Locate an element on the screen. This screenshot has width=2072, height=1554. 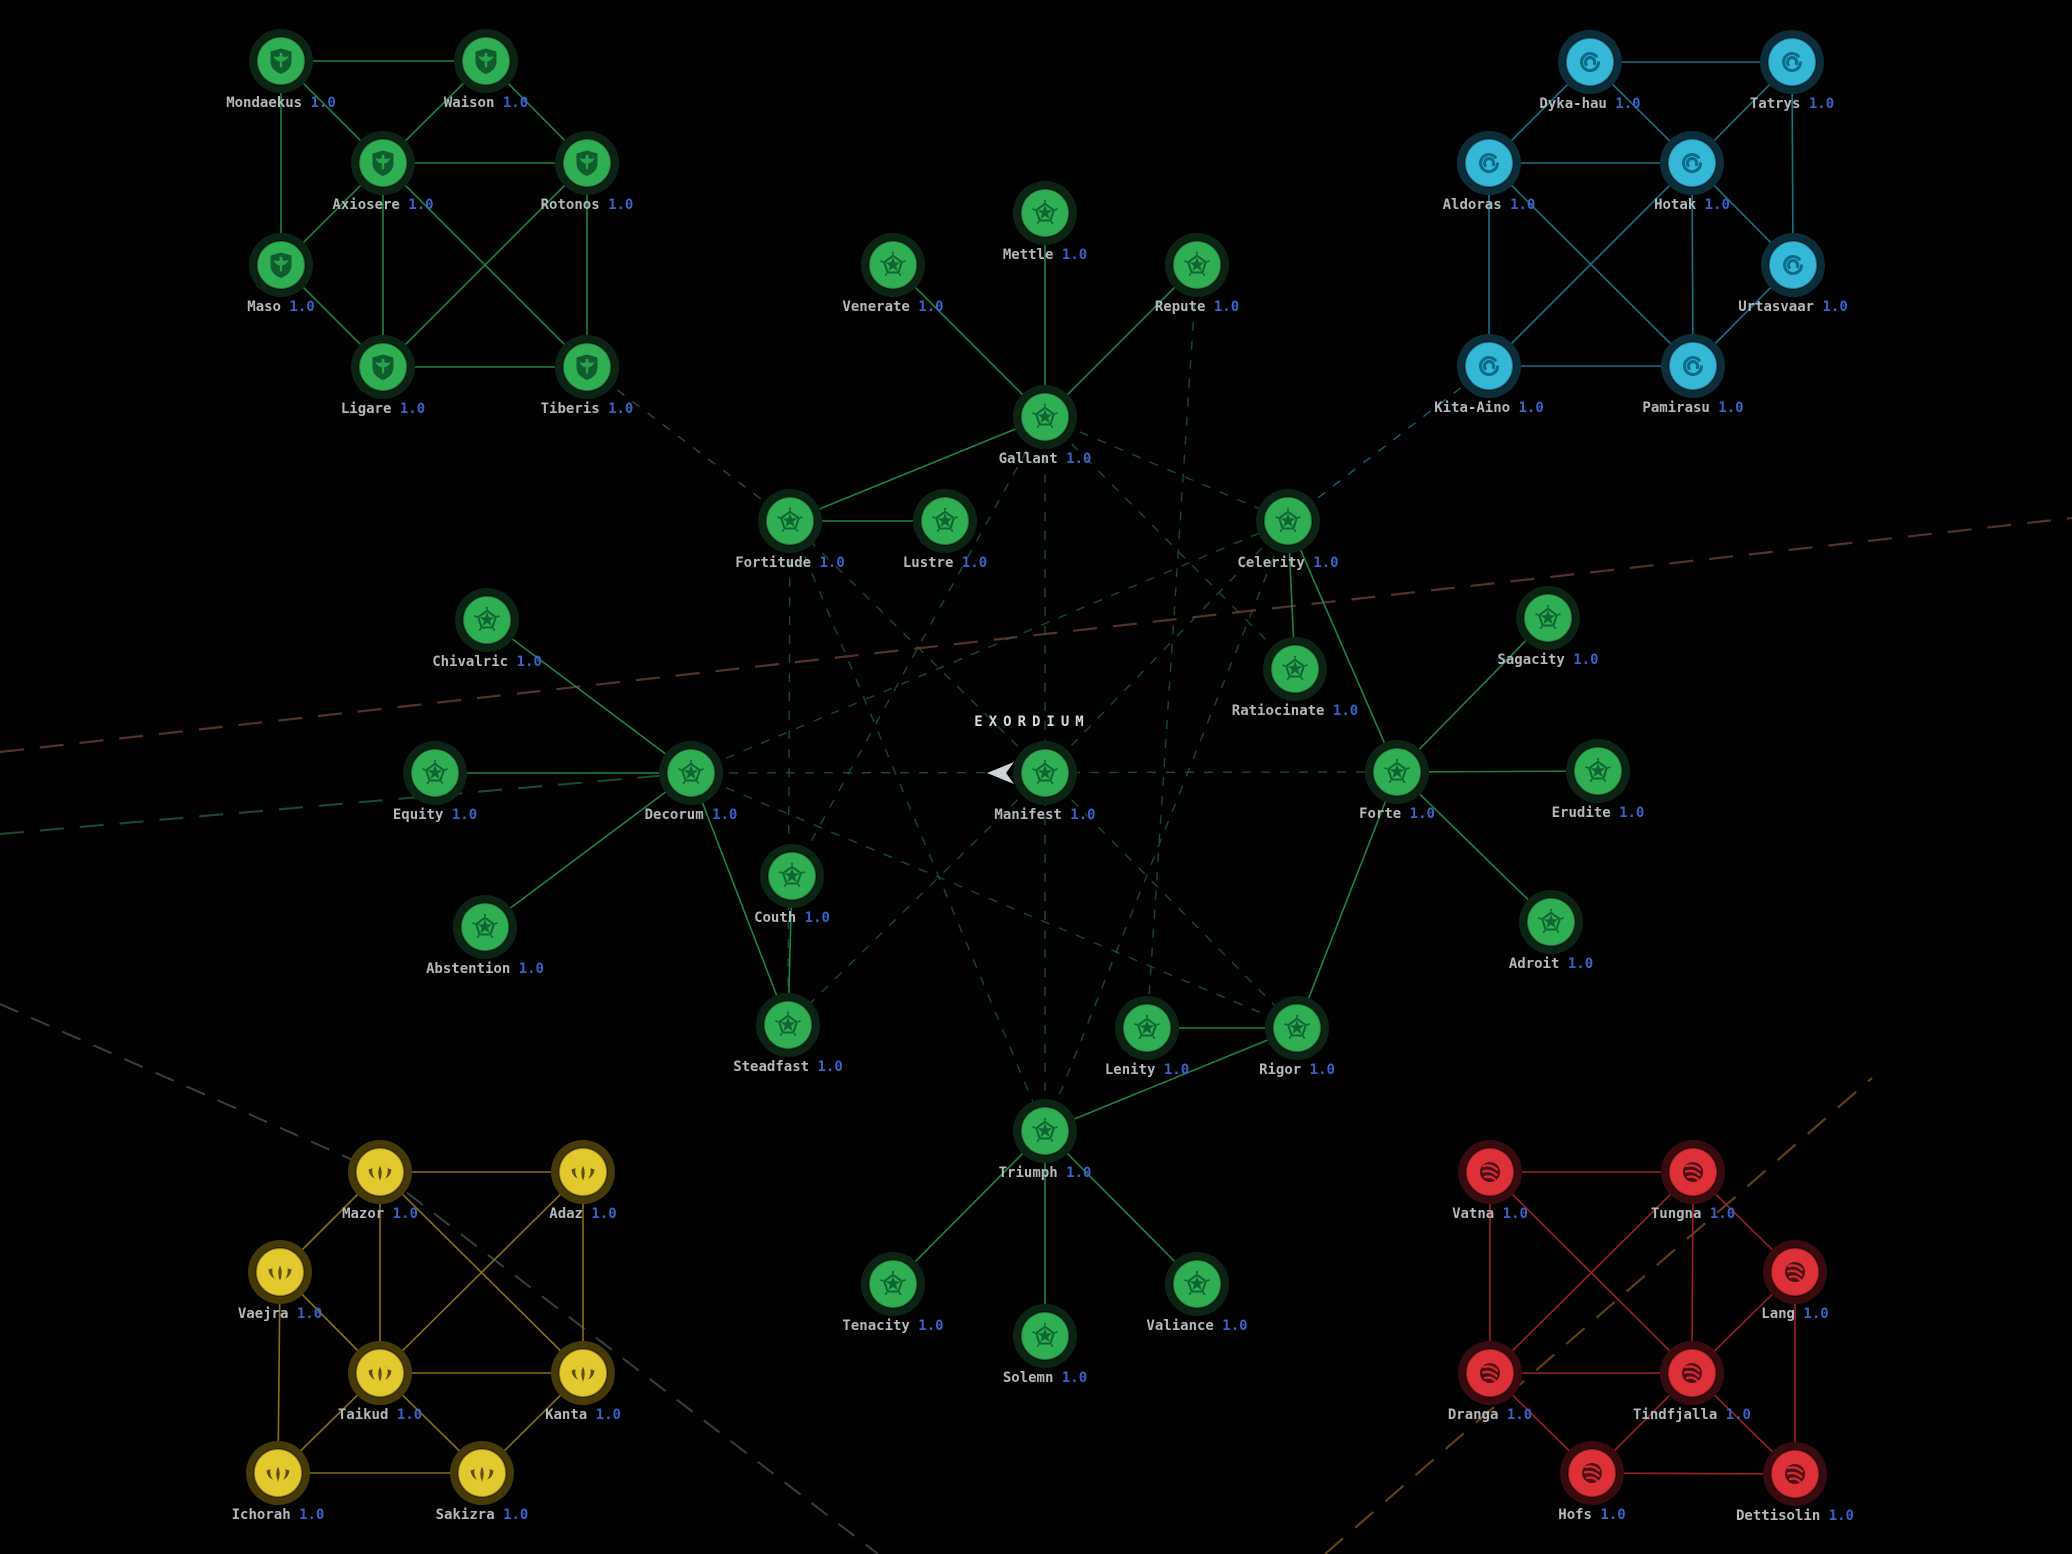
system-label: Vaejra 1.0 is located at coordinates (280, 1314).